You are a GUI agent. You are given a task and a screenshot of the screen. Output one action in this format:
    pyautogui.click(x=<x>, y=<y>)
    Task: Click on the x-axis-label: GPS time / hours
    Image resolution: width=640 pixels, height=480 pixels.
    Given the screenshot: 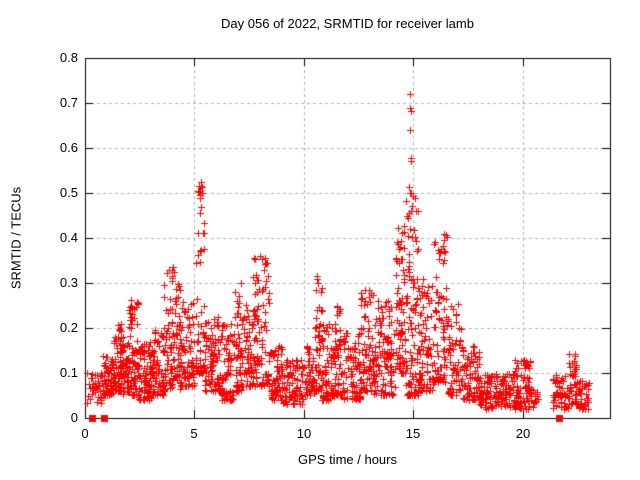 What is the action you would take?
    pyautogui.click(x=347, y=459)
    